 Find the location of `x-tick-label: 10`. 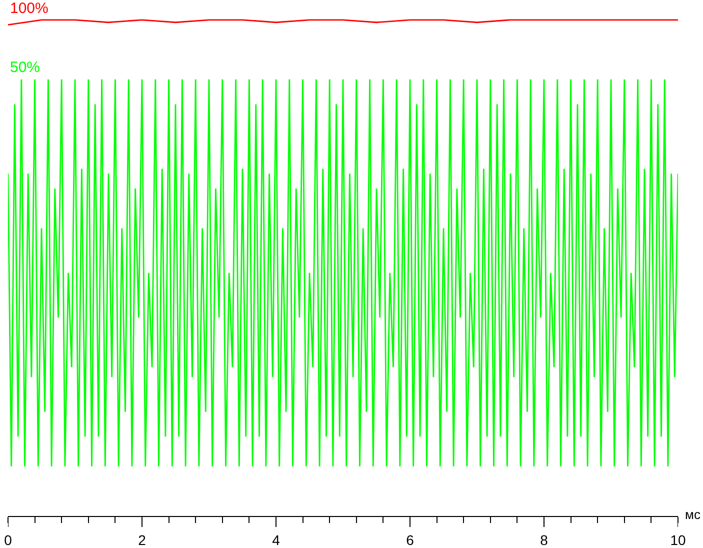

x-tick-label: 10 is located at coordinates (678, 540).